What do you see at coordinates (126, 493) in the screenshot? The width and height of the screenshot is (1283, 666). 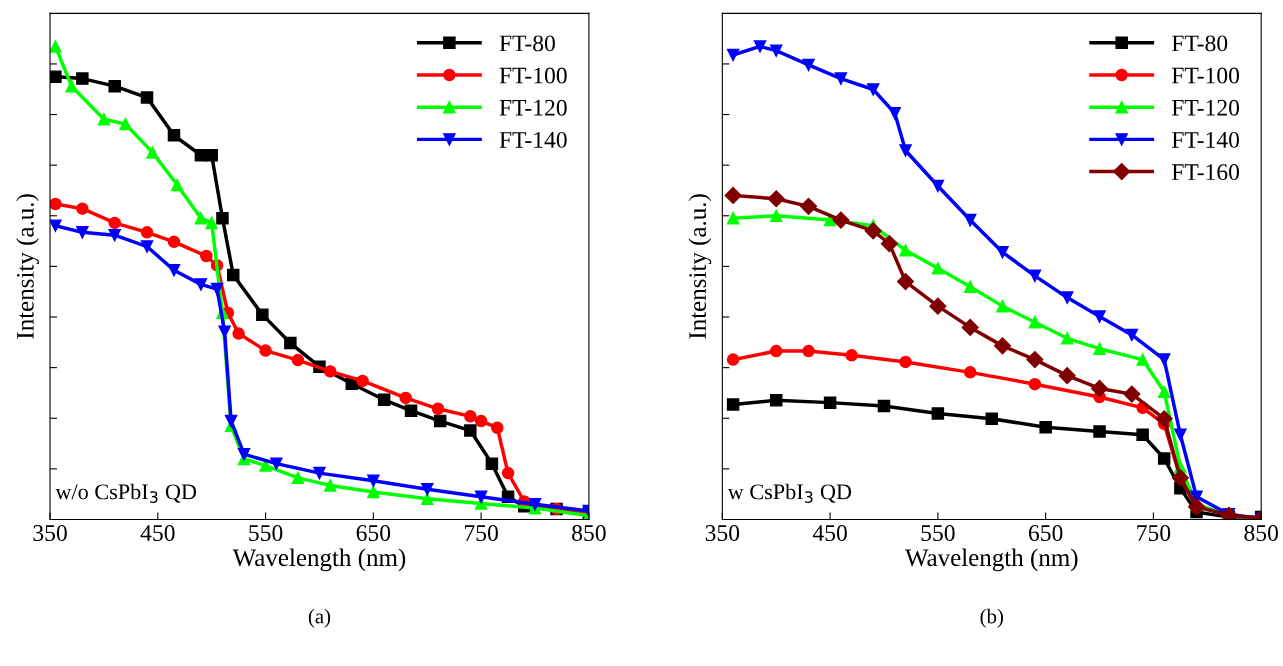 I see `annotation: w/o CsPbI$_{3}$ QD` at bounding box center [126, 493].